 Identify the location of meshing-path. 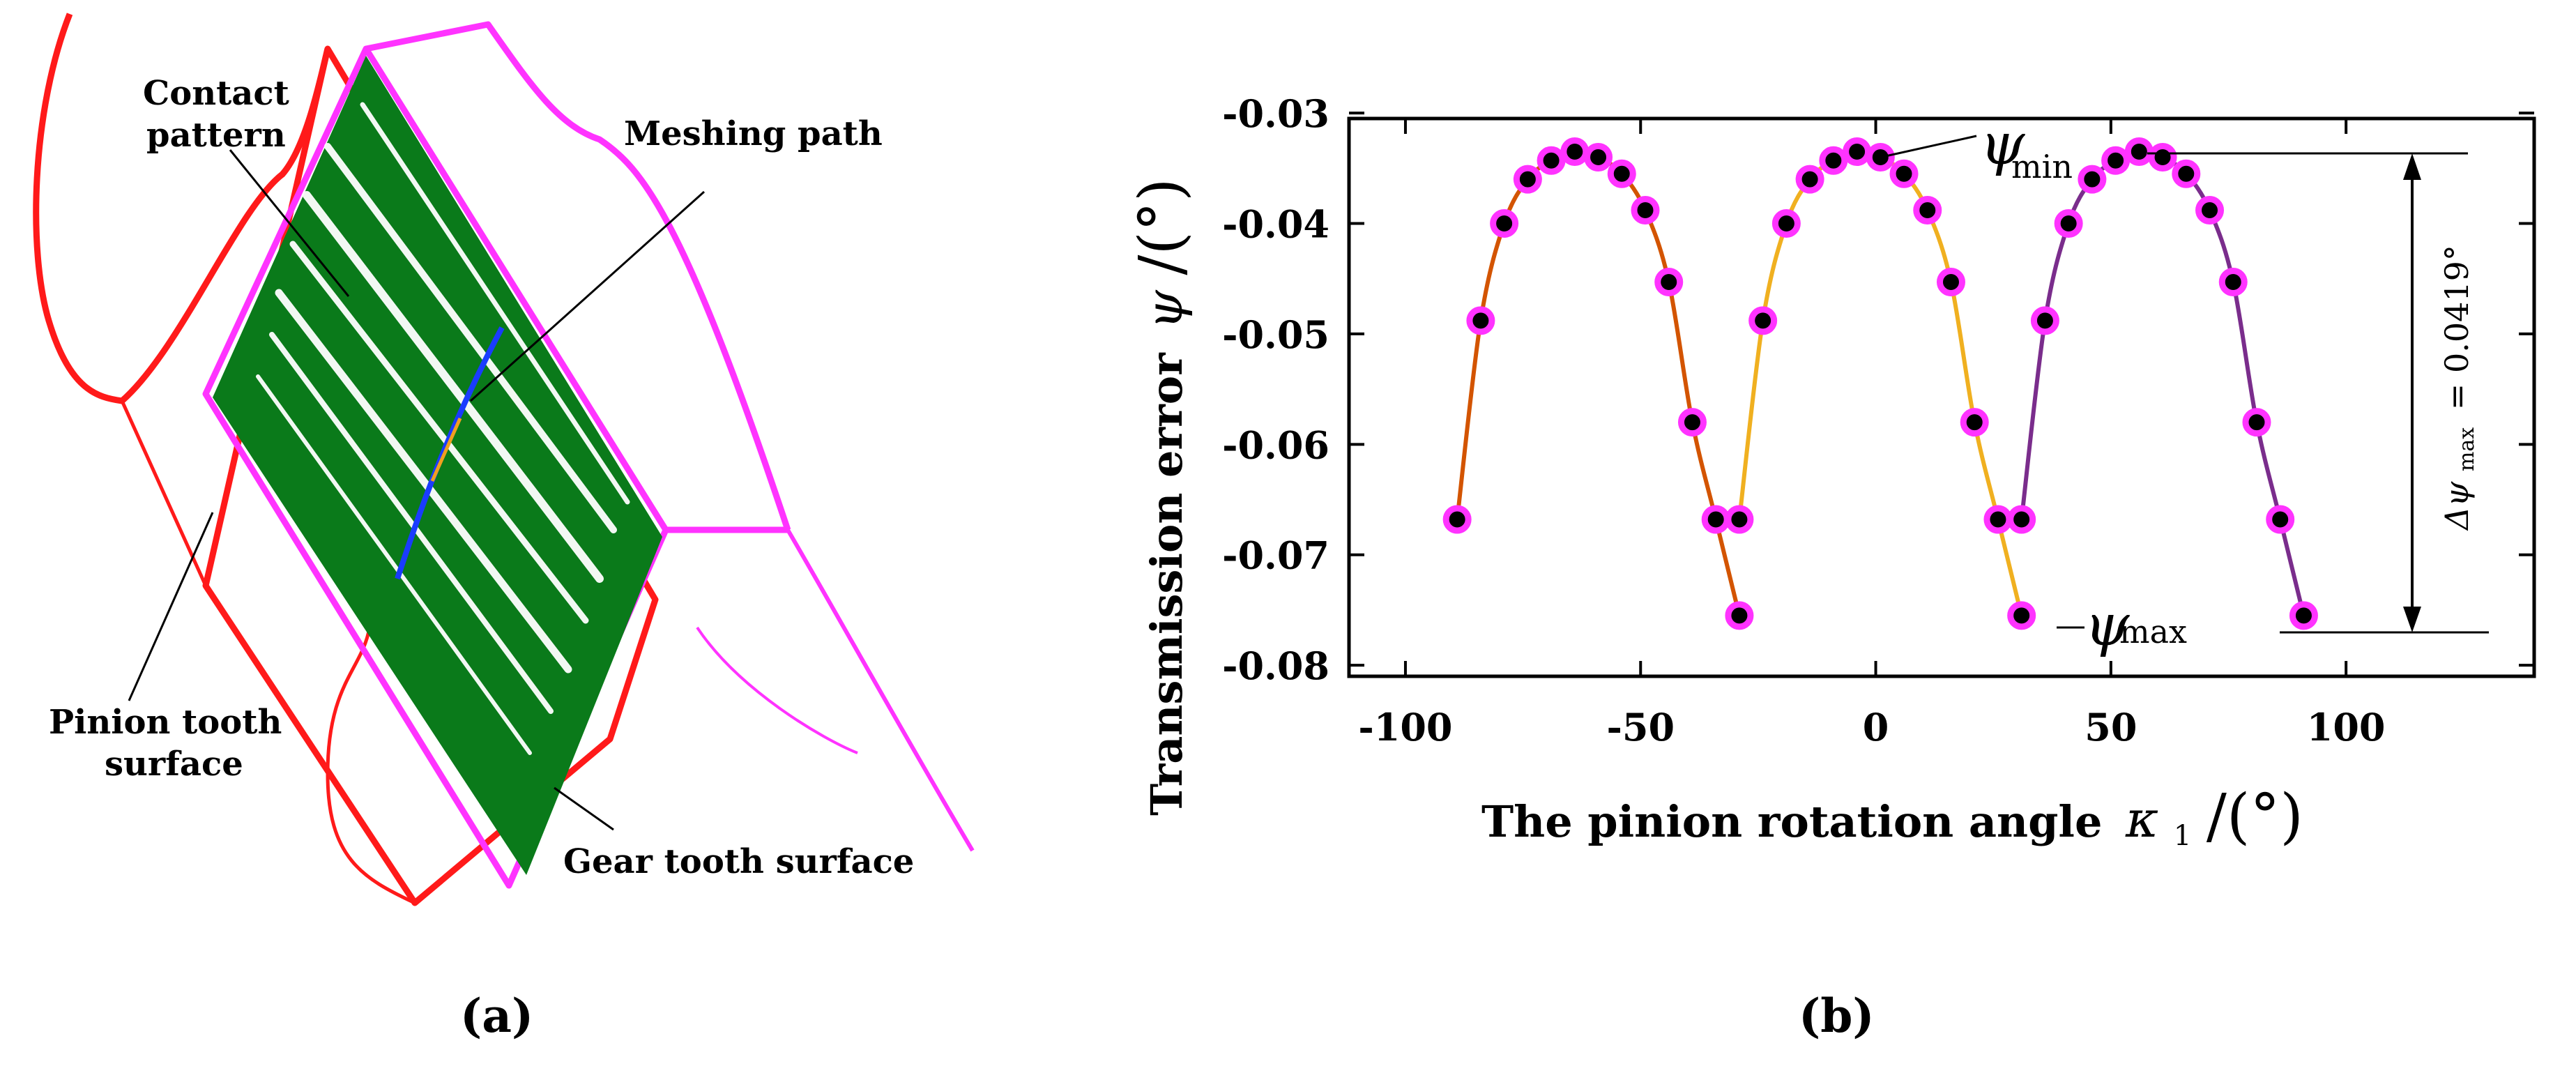
(450, 453).